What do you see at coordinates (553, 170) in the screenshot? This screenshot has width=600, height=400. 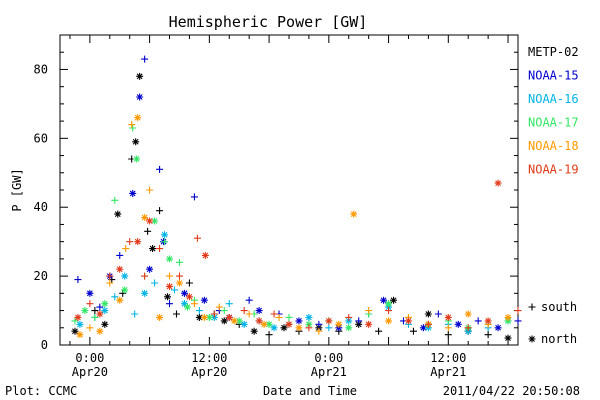 I see `legend-entry: NOAA-19` at bounding box center [553, 170].